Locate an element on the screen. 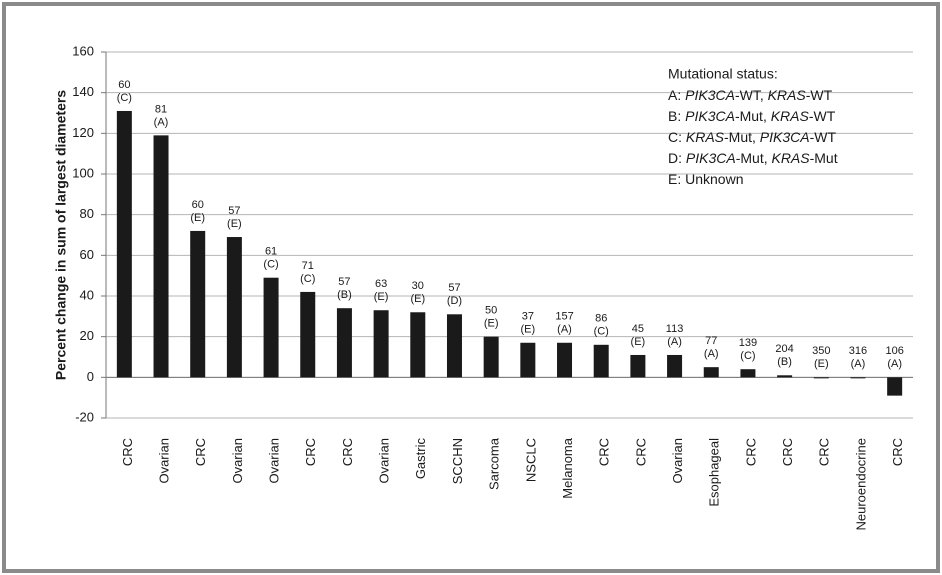 The image size is (942, 575). legend-text: -WT, is located at coordinates (751, 95).